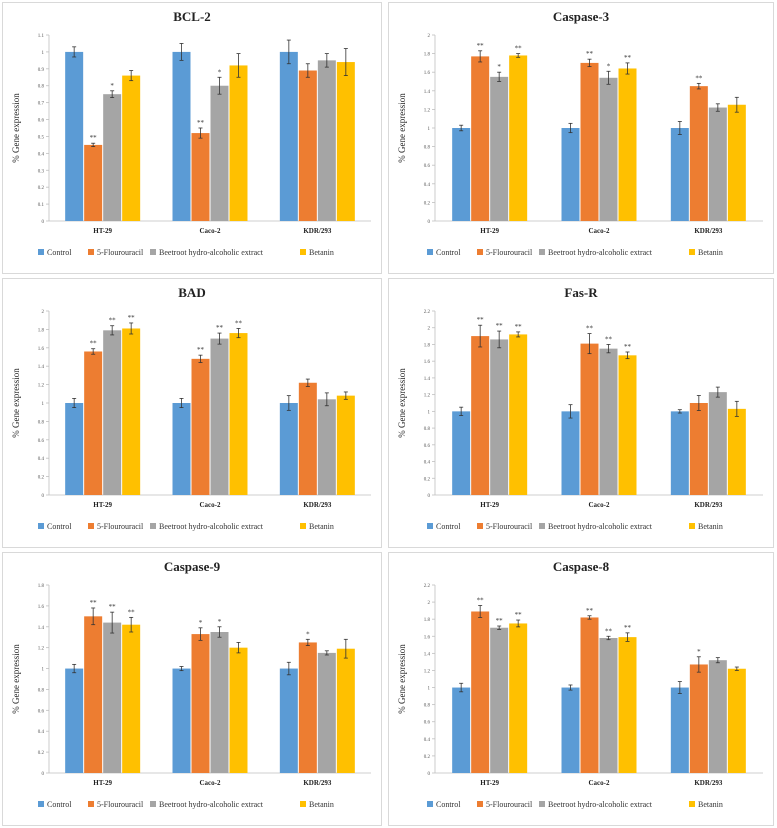 This screenshot has width=777, height=828. Describe the element at coordinates (427, 185) in the screenshot. I see `y-tick-label: 0.4` at that location.